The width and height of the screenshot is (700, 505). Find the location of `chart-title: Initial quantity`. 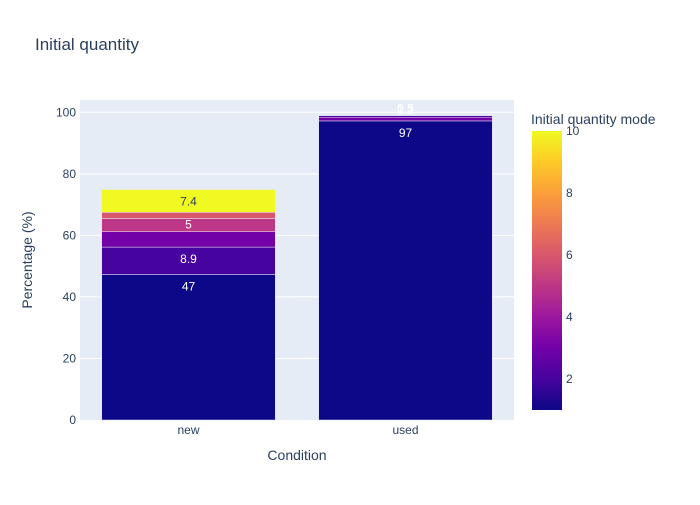

chart-title: Initial quantity is located at coordinates (87, 44).